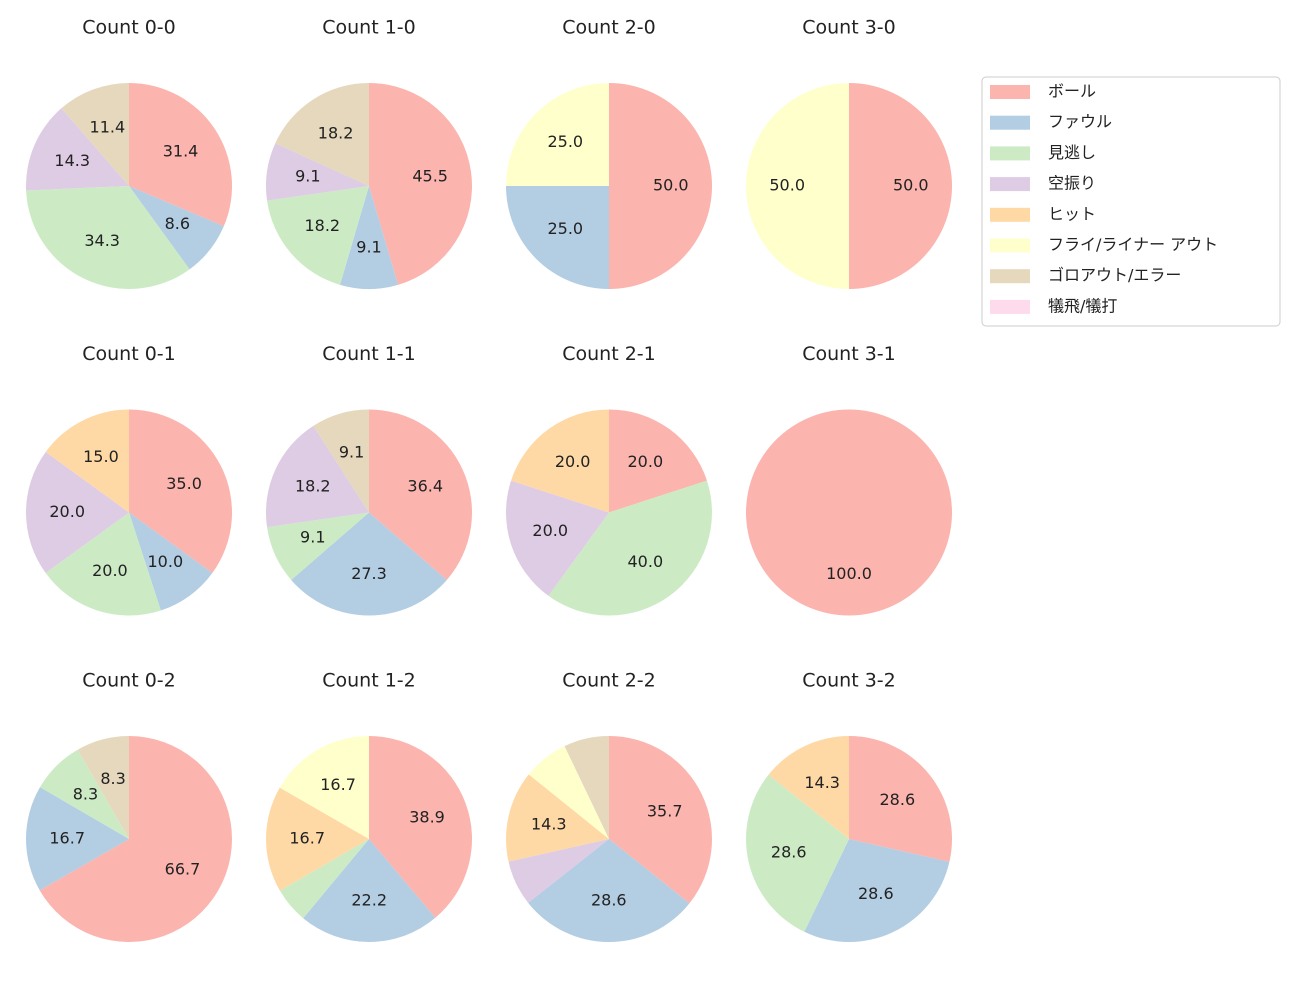 This screenshot has width=1300, height=1000. Describe the element at coordinates (430, 176) in the screenshot. I see `slice-label: 45.5` at that location.